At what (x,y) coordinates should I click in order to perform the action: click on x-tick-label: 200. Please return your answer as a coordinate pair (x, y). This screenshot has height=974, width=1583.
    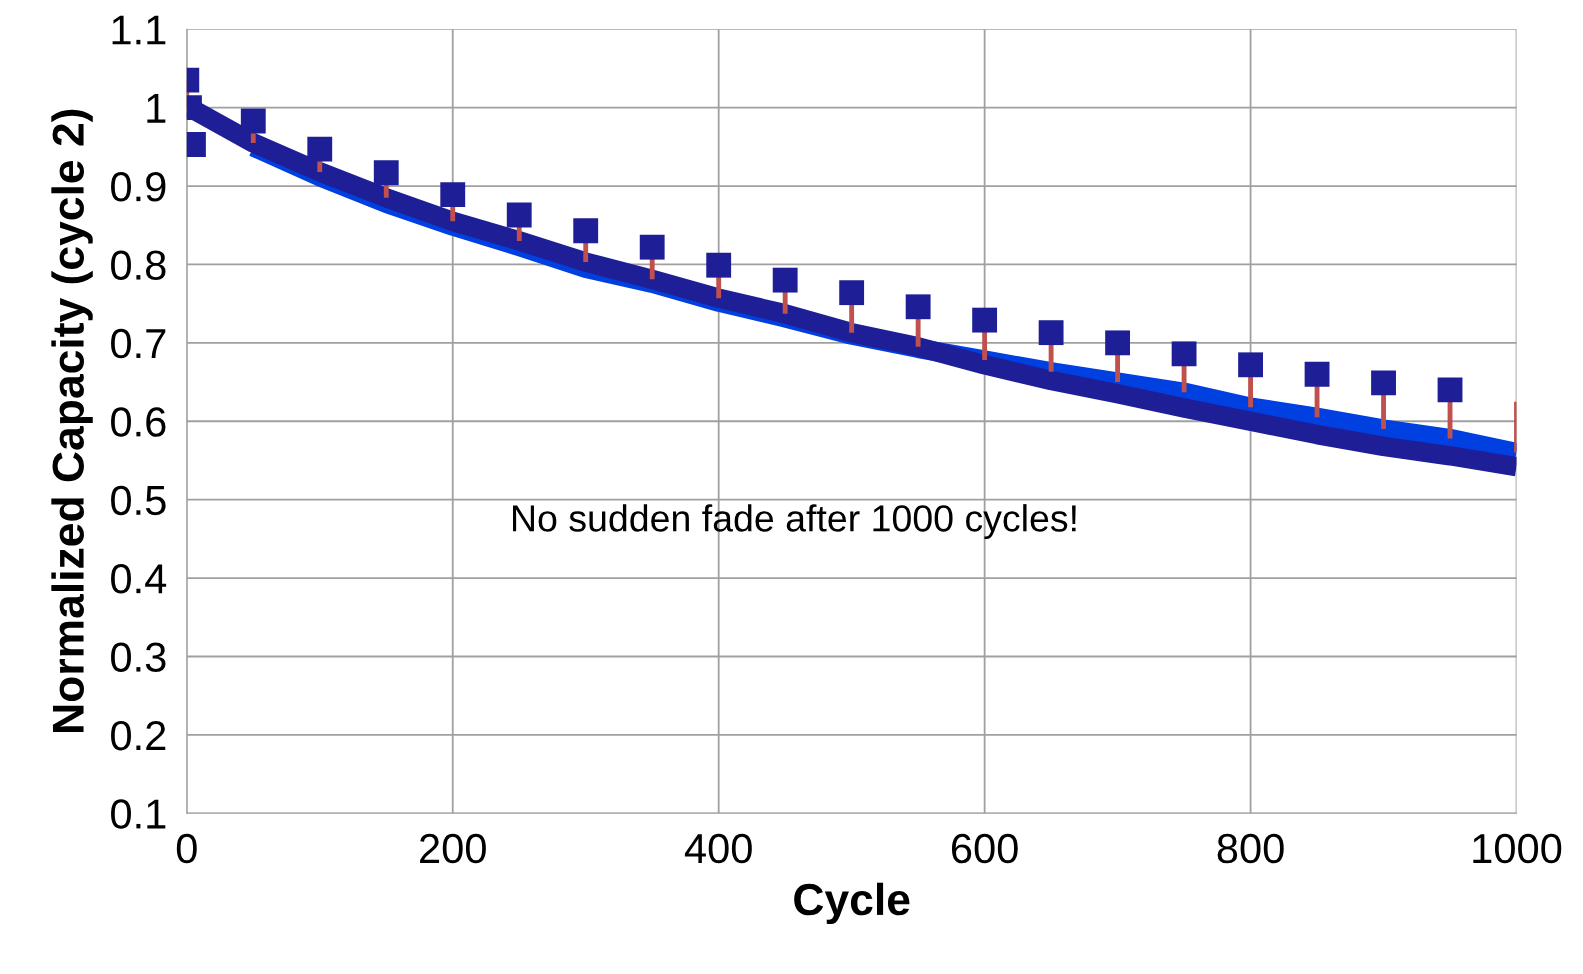
    Looking at the image, I should click on (453, 848).